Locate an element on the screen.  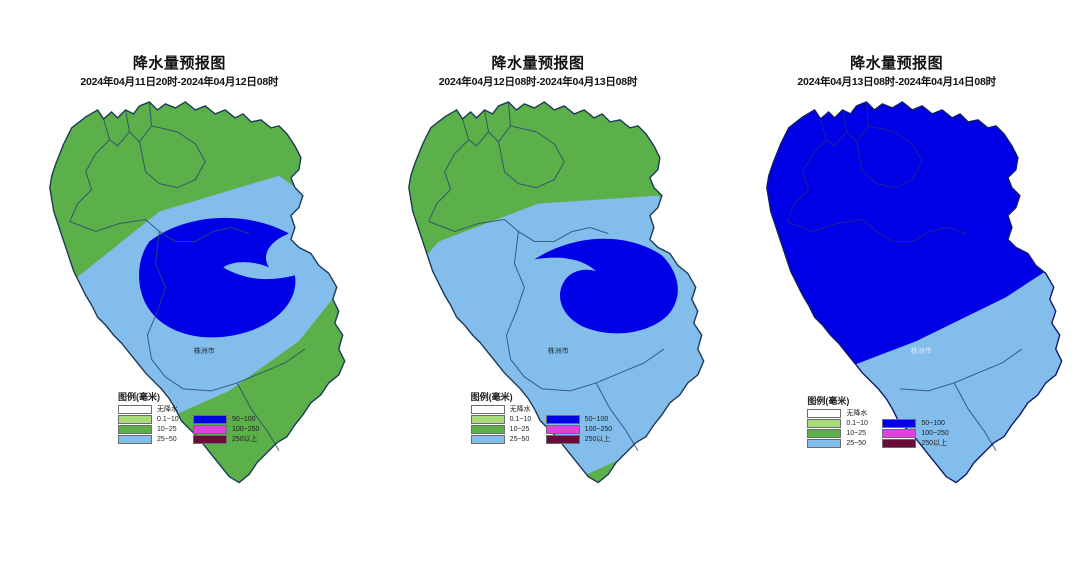
panel-1-district-borders is located at coordinates (187, 276).